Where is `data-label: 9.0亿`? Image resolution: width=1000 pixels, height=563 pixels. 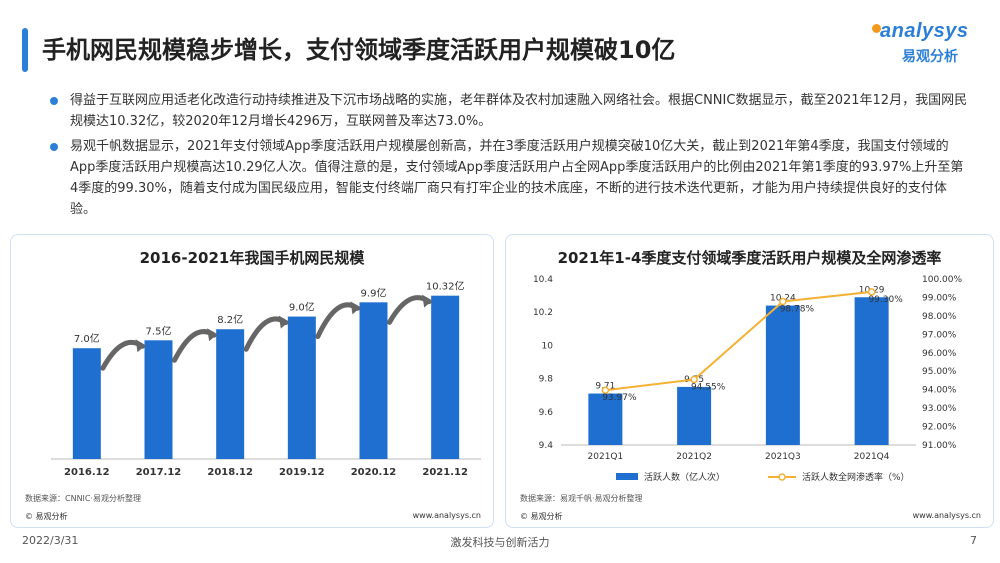
data-label: 9.0亿 is located at coordinates (302, 307).